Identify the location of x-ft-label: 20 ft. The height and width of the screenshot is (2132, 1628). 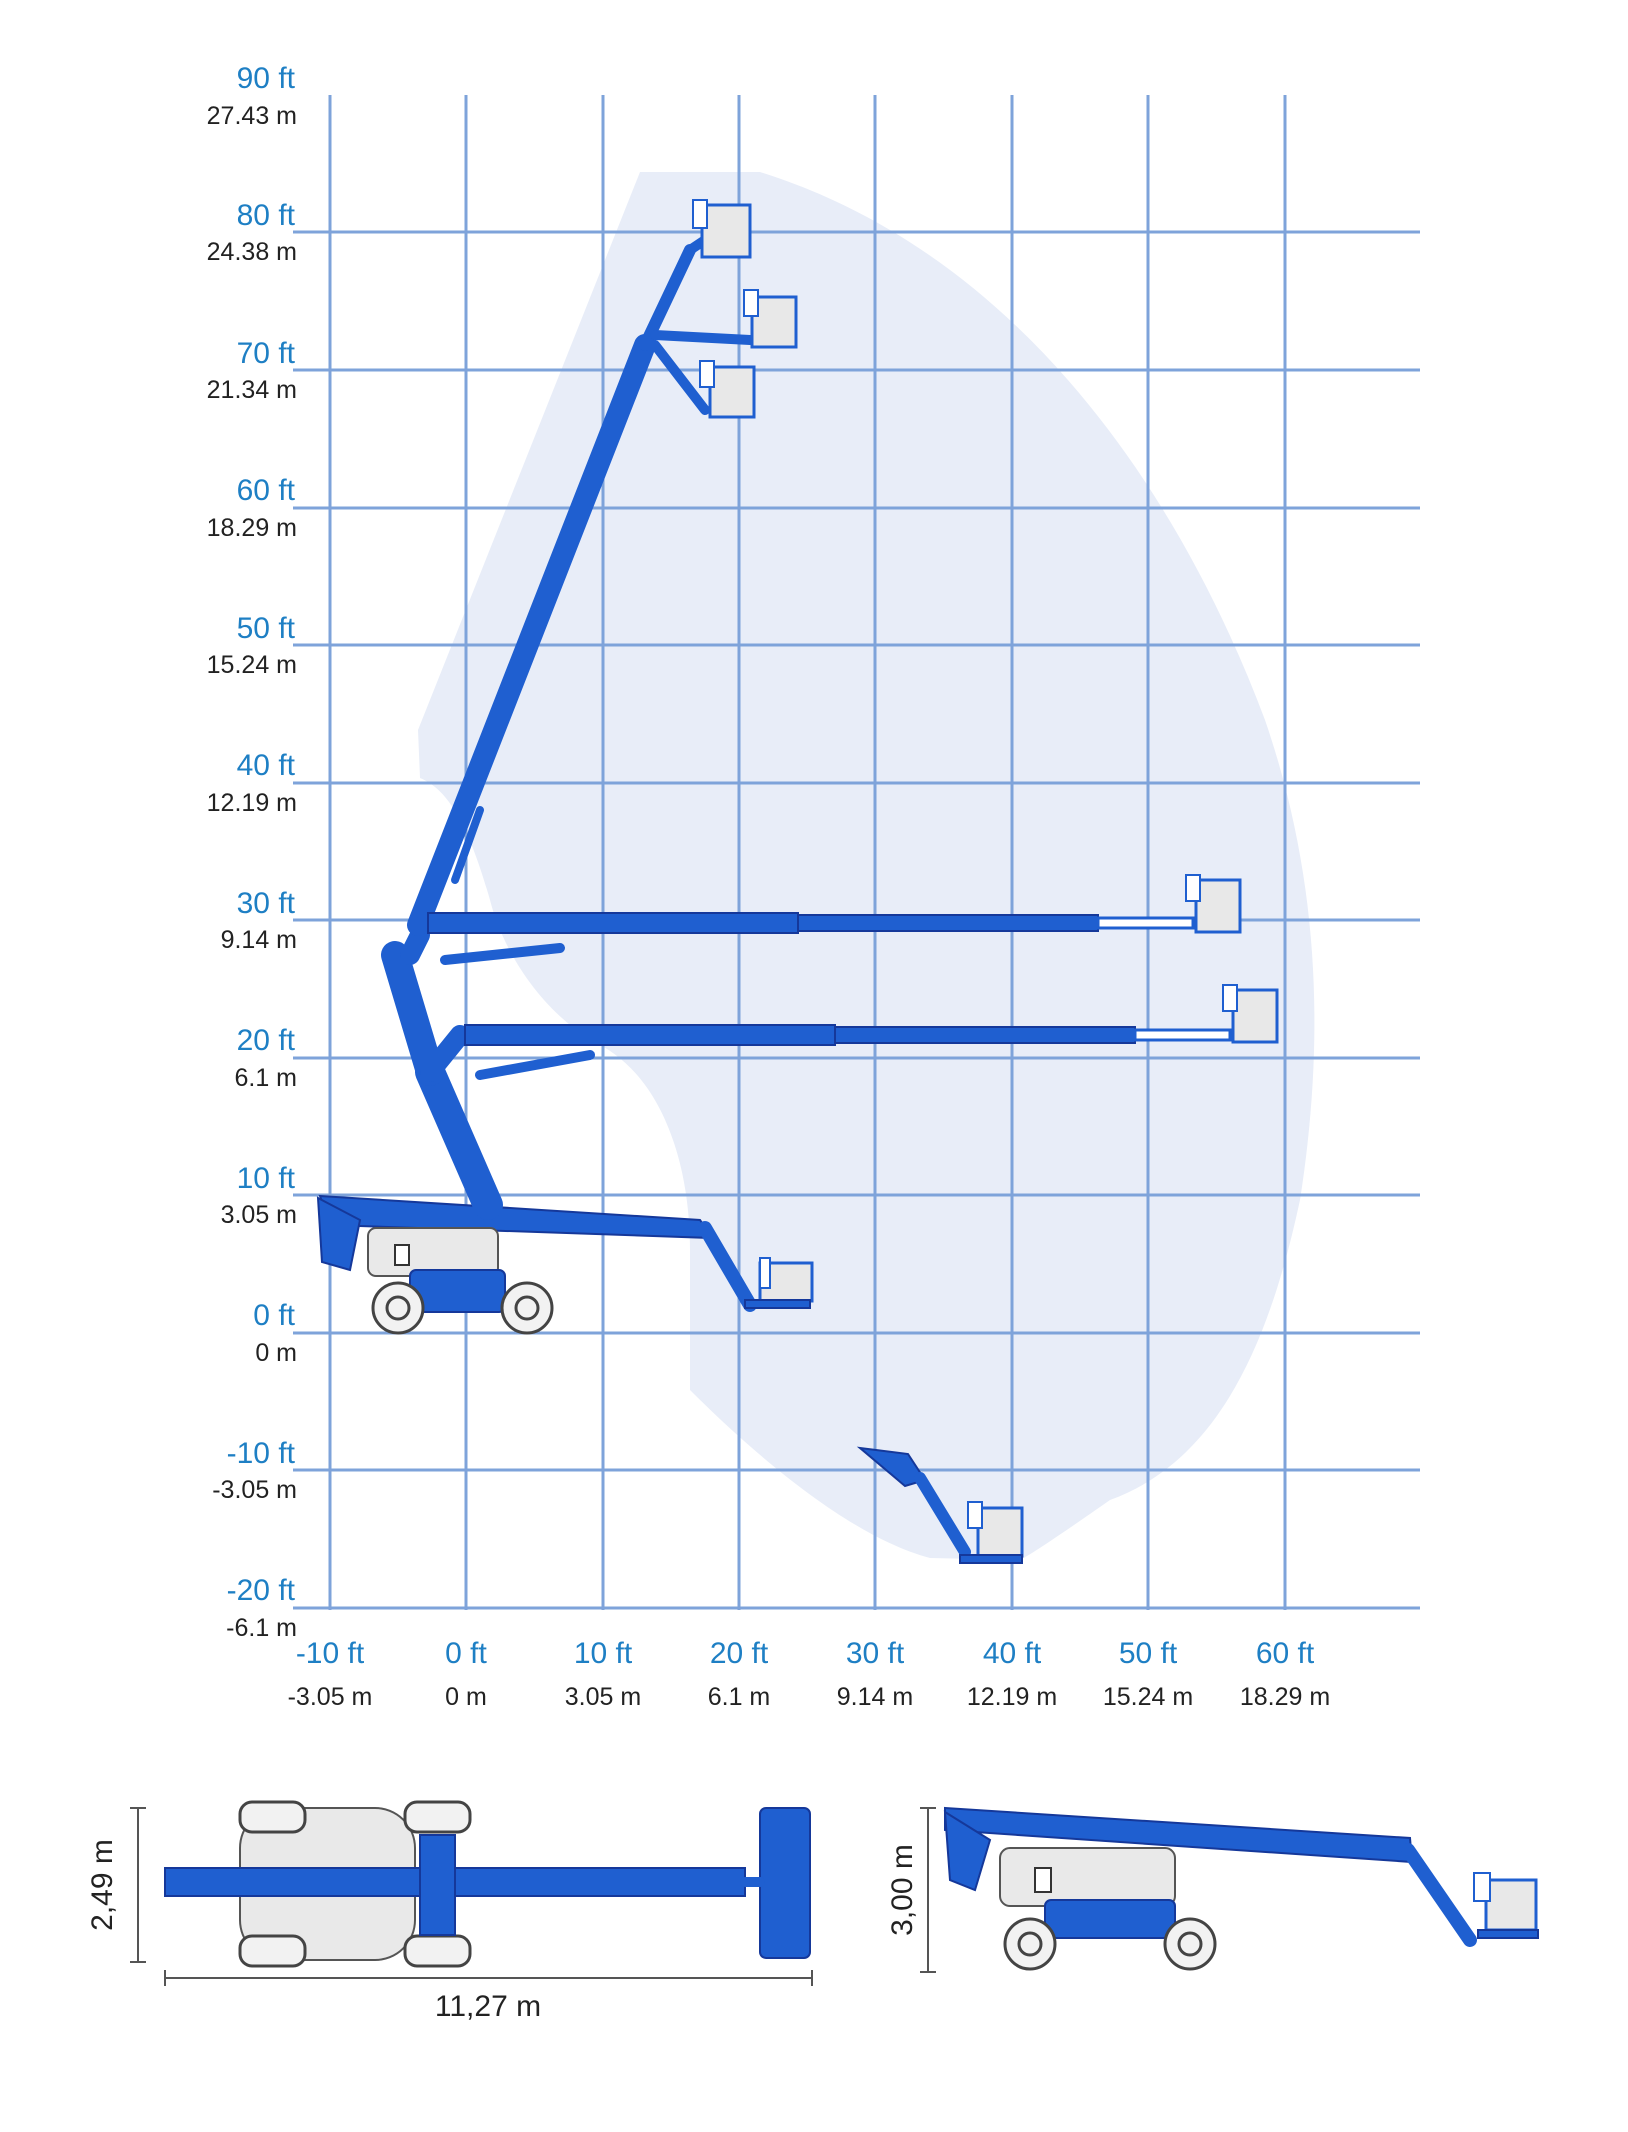
(739, 1653).